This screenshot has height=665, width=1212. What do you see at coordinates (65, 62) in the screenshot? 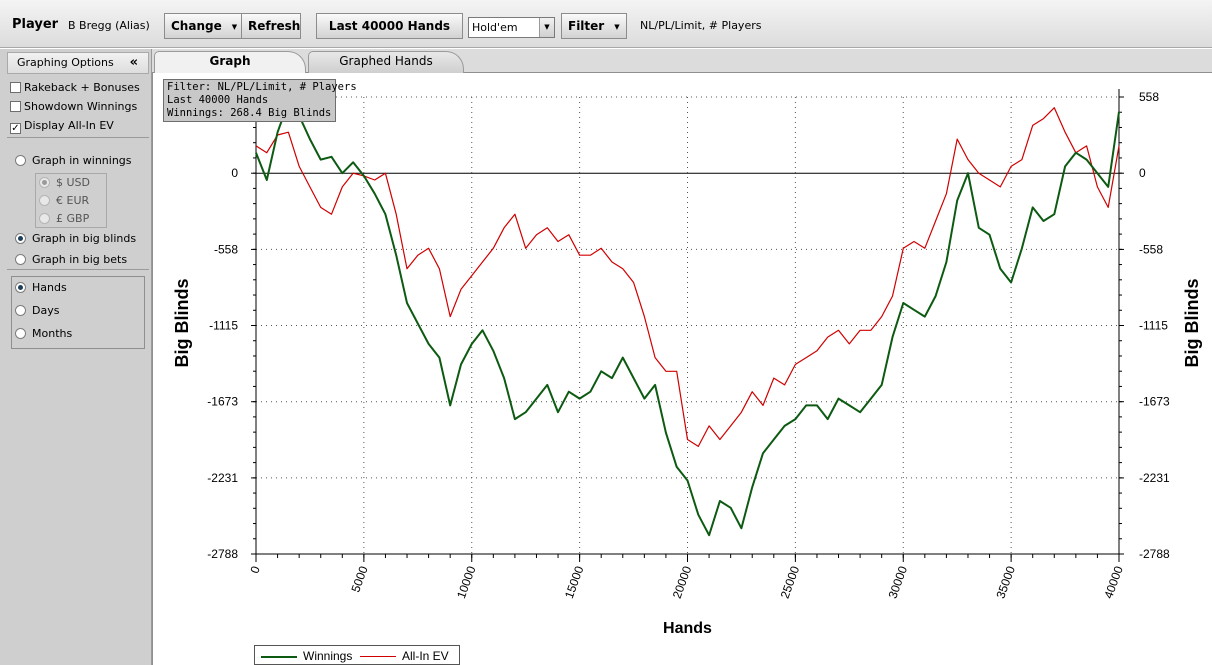
I see `graphing-options-title: Graphing Options` at bounding box center [65, 62].